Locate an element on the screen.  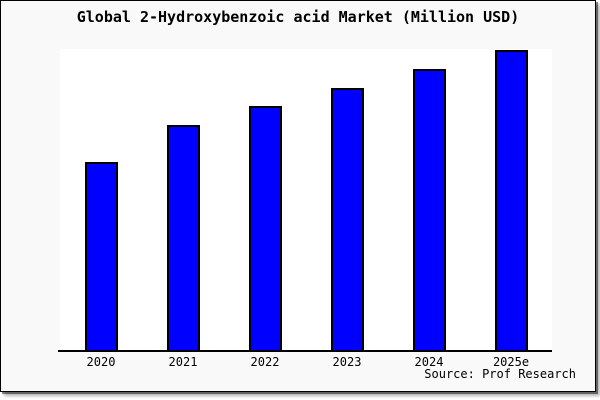
x-tick-label-2021: 2021 is located at coordinates (183, 362).